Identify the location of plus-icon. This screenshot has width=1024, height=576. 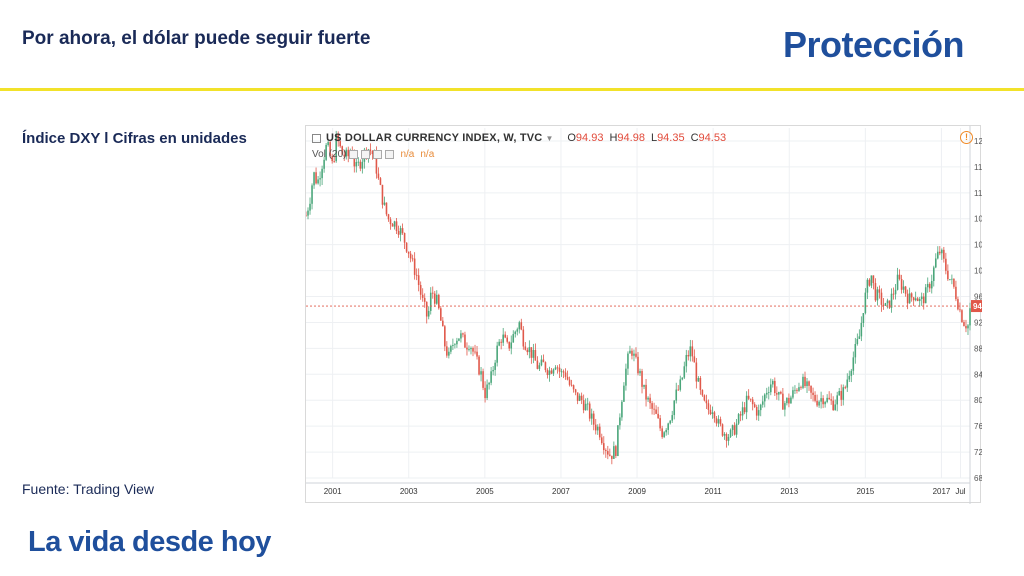
(378, 154).